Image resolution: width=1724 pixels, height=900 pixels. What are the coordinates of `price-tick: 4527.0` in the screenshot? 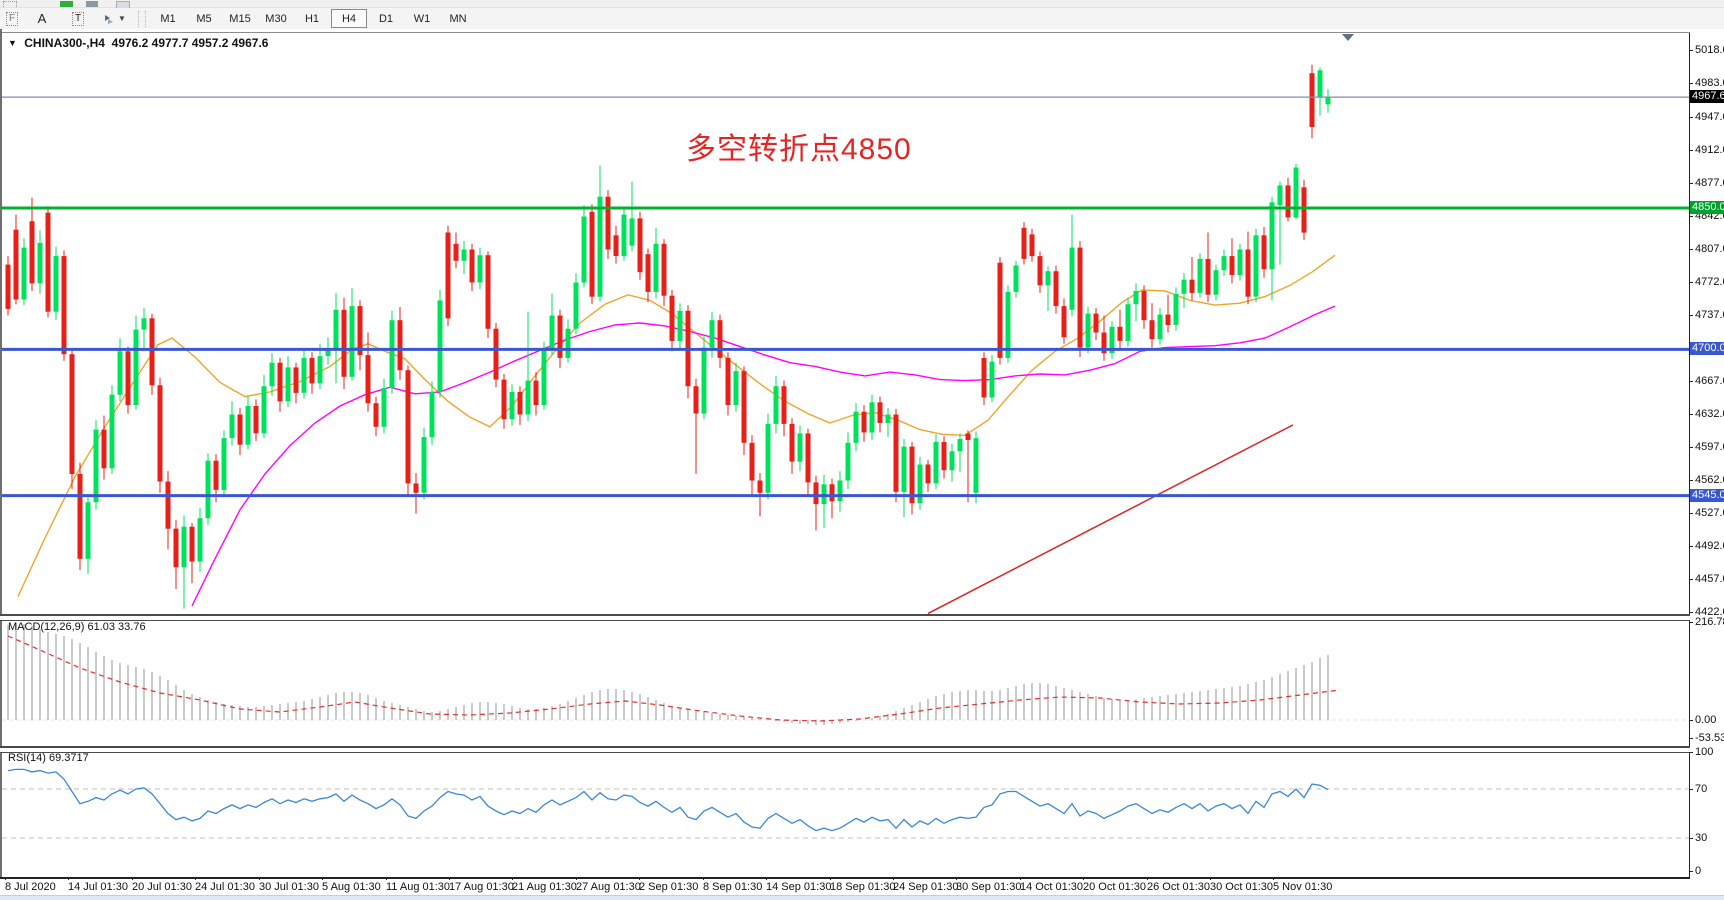 It's located at (1709, 513).